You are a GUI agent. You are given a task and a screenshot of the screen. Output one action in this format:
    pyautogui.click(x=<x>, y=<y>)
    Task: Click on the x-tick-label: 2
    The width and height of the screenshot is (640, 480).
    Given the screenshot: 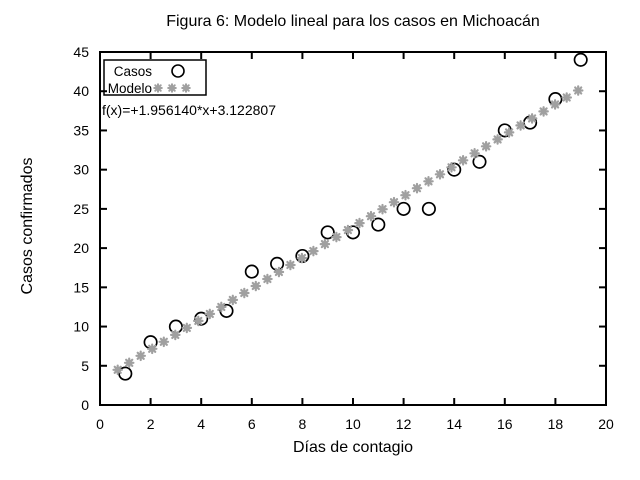 What is the action you would take?
    pyautogui.click(x=151, y=424)
    